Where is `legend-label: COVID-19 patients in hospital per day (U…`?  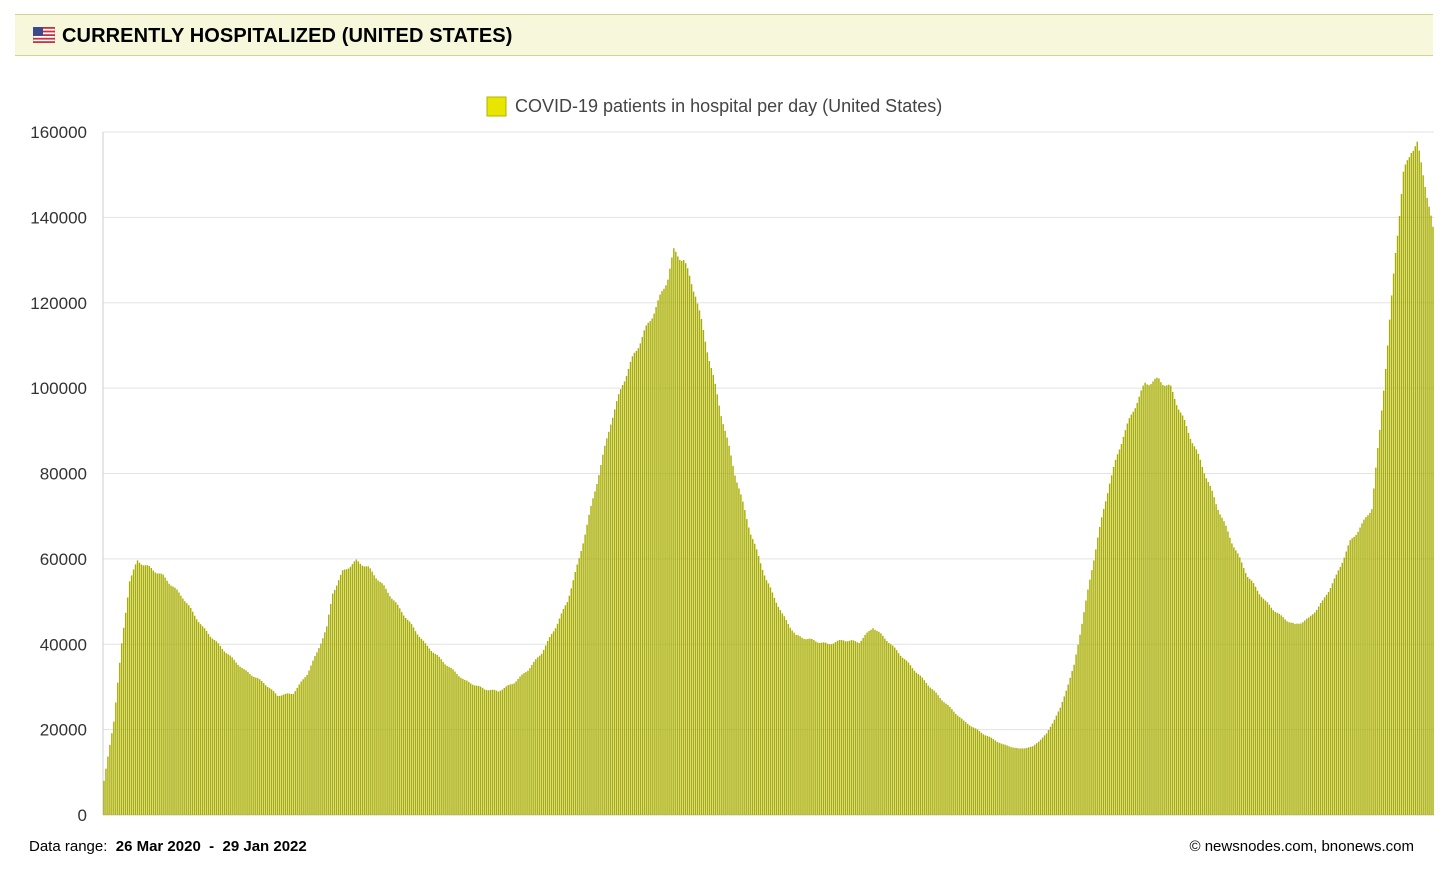
legend-label: COVID-19 patients in hospital per day (U… is located at coordinates (728, 106).